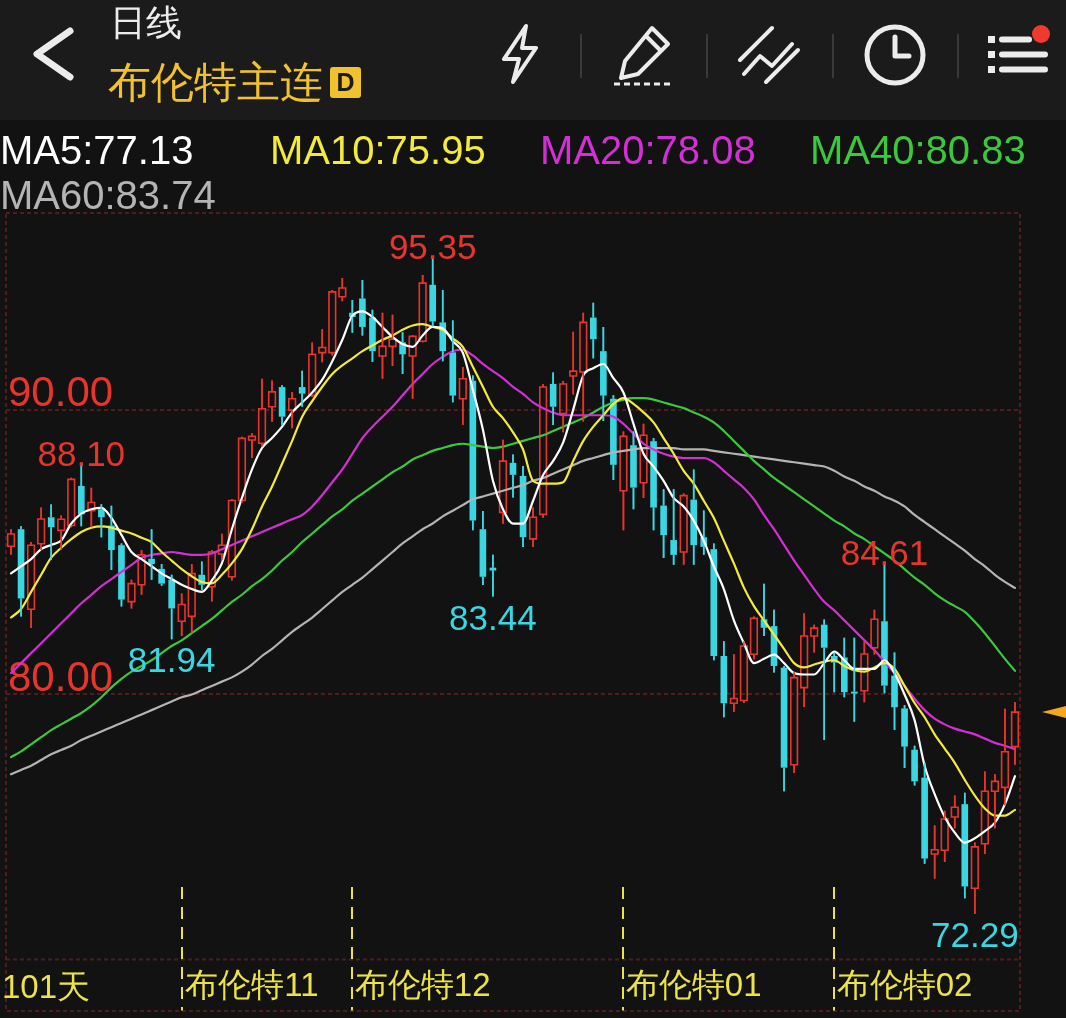 The image size is (1066, 1018). What do you see at coordinates (422, 985) in the screenshot?
I see `x-tick-label: 布伦特12` at bounding box center [422, 985].